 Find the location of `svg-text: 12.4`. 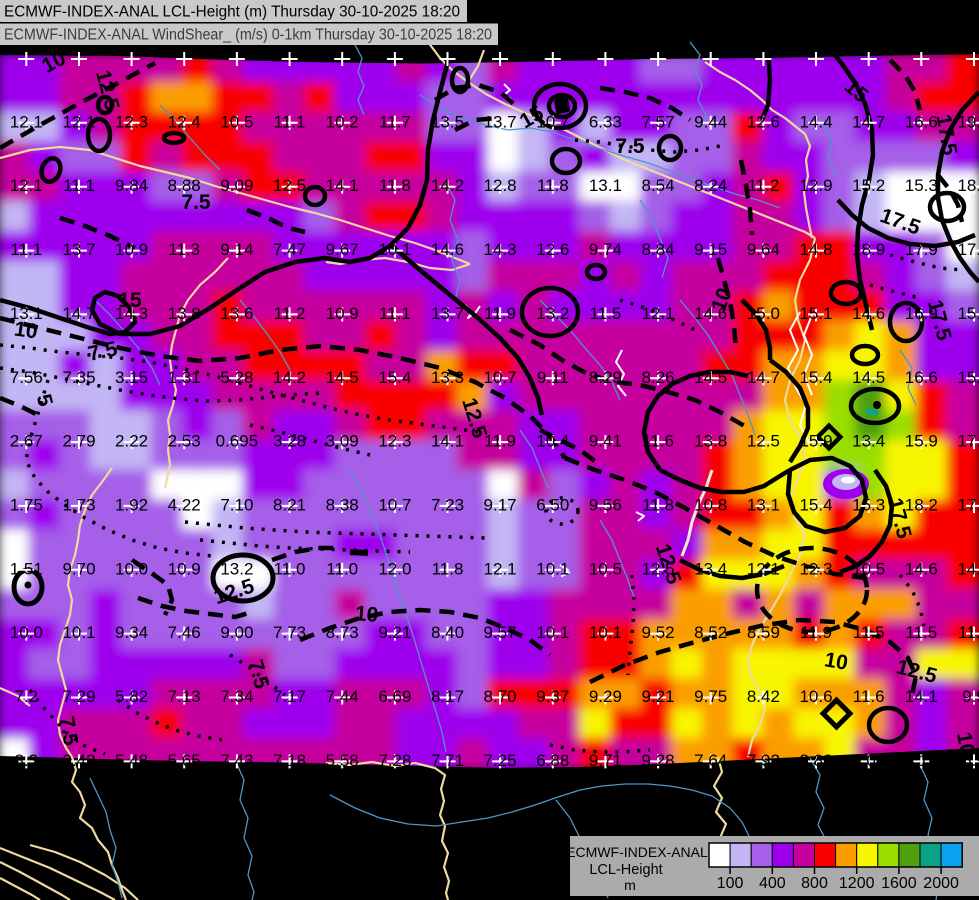

svg-text: 12.4 is located at coordinates (184, 121).